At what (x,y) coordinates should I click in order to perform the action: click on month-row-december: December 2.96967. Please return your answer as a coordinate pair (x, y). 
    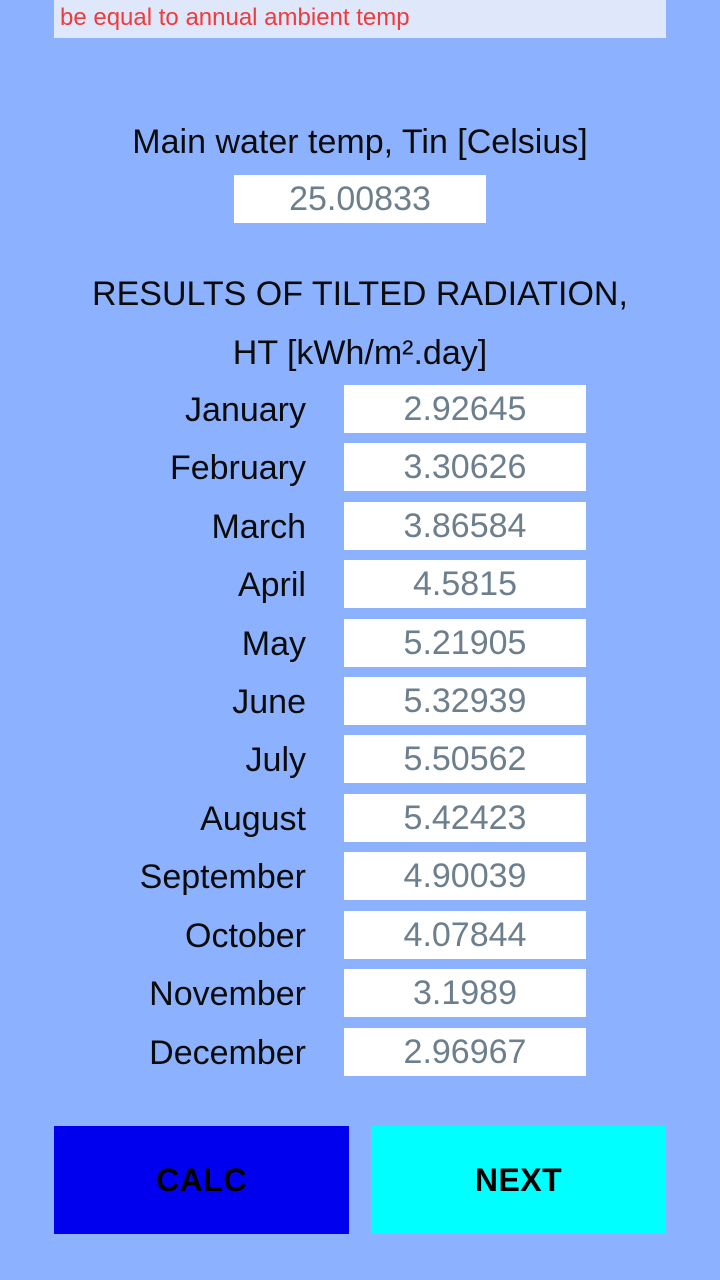
    Looking at the image, I should click on (360, 1053).